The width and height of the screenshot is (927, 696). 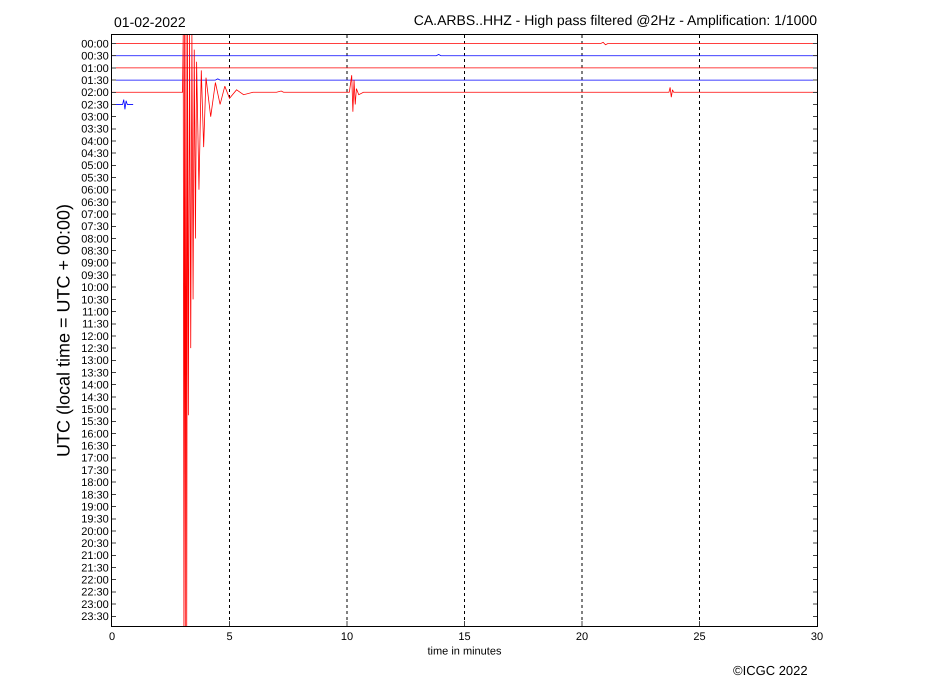 What do you see at coordinates (95, 56) in the screenshot?
I see `y-tick-label: 00:30` at bounding box center [95, 56].